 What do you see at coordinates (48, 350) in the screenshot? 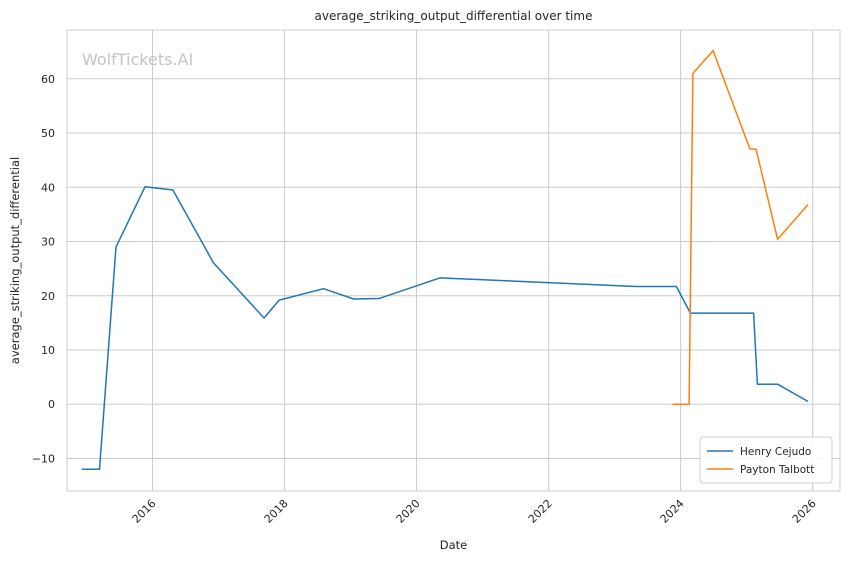
I see `y-tick-label: 10` at bounding box center [48, 350].